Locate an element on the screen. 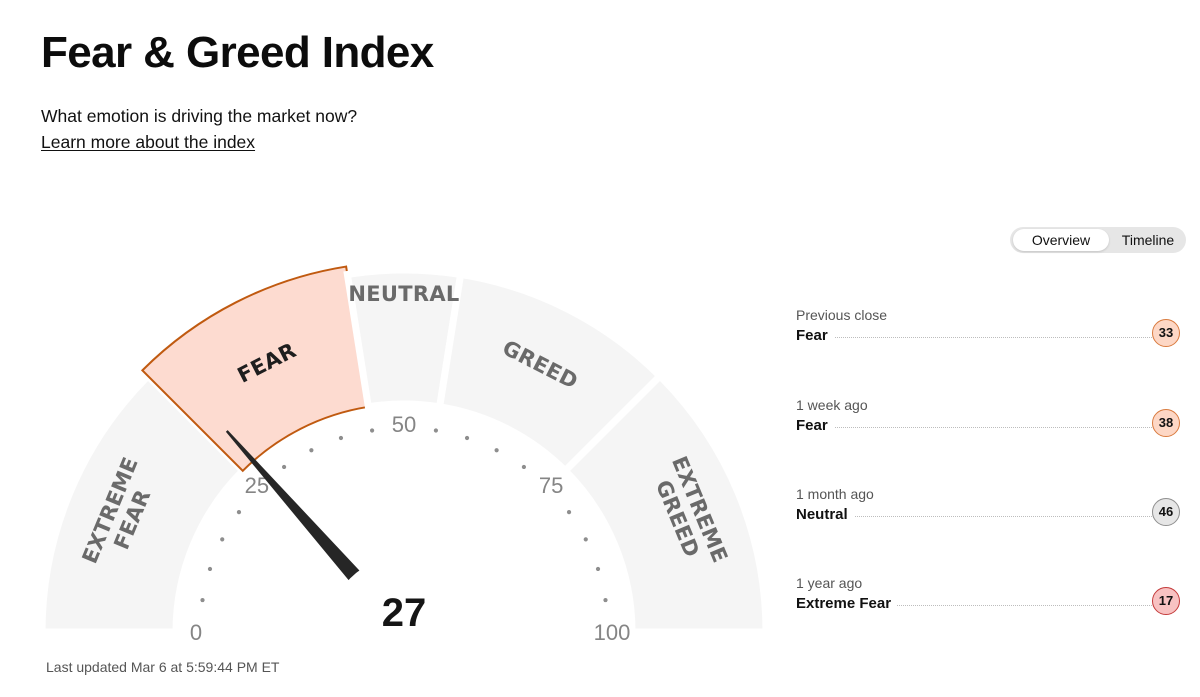 The height and width of the screenshot is (697, 1200). toggle-timeline-button: Timeline is located at coordinates (1148, 240).